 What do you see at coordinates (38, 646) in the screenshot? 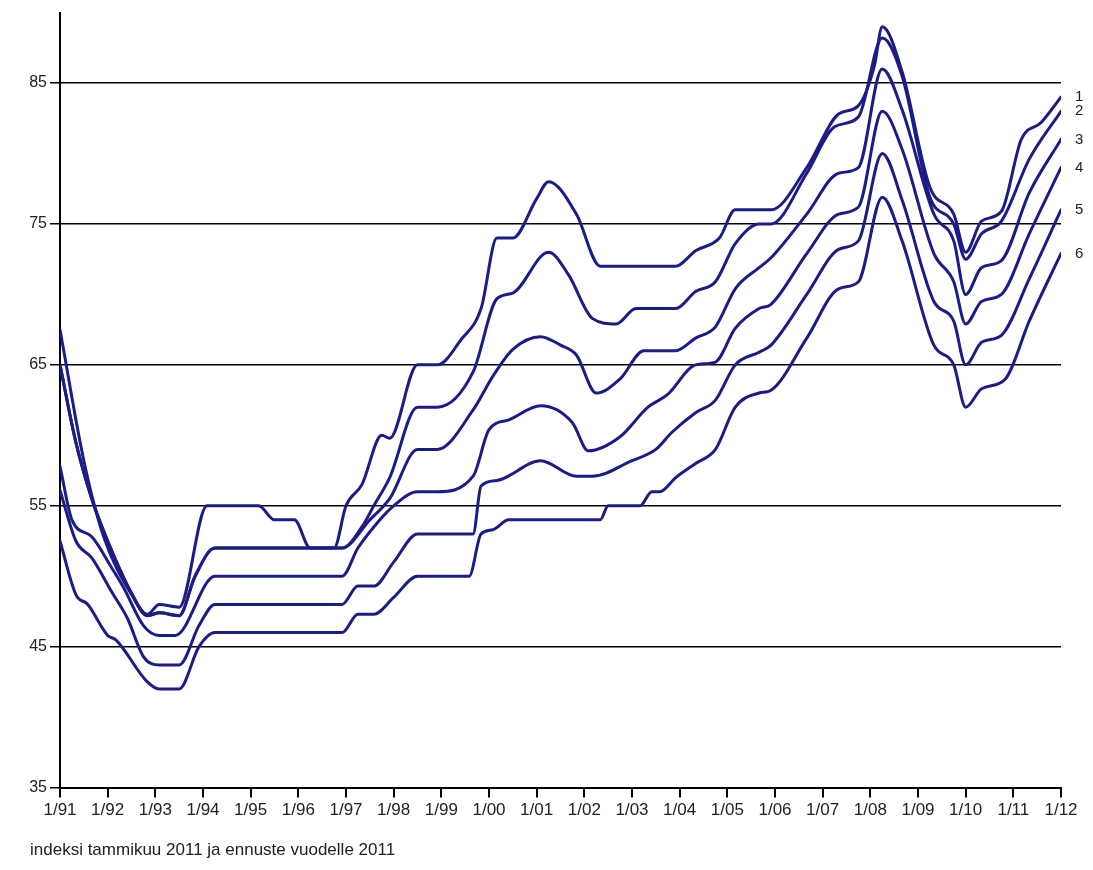
I see `y-tick-label: 45` at bounding box center [38, 646].